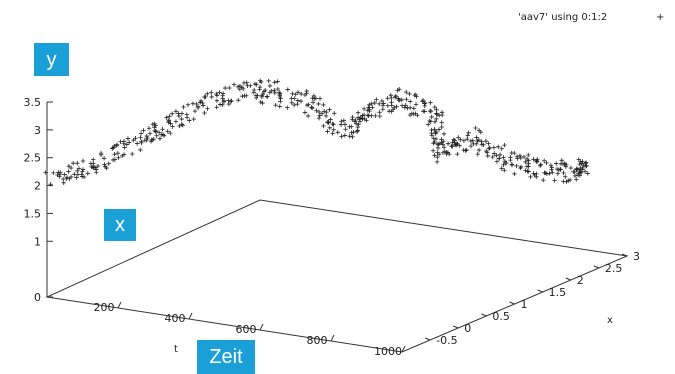 The image size is (675, 374). Describe the element at coordinates (388, 351) in the screenshot. I see `t-tick-label: 1000` at that location.